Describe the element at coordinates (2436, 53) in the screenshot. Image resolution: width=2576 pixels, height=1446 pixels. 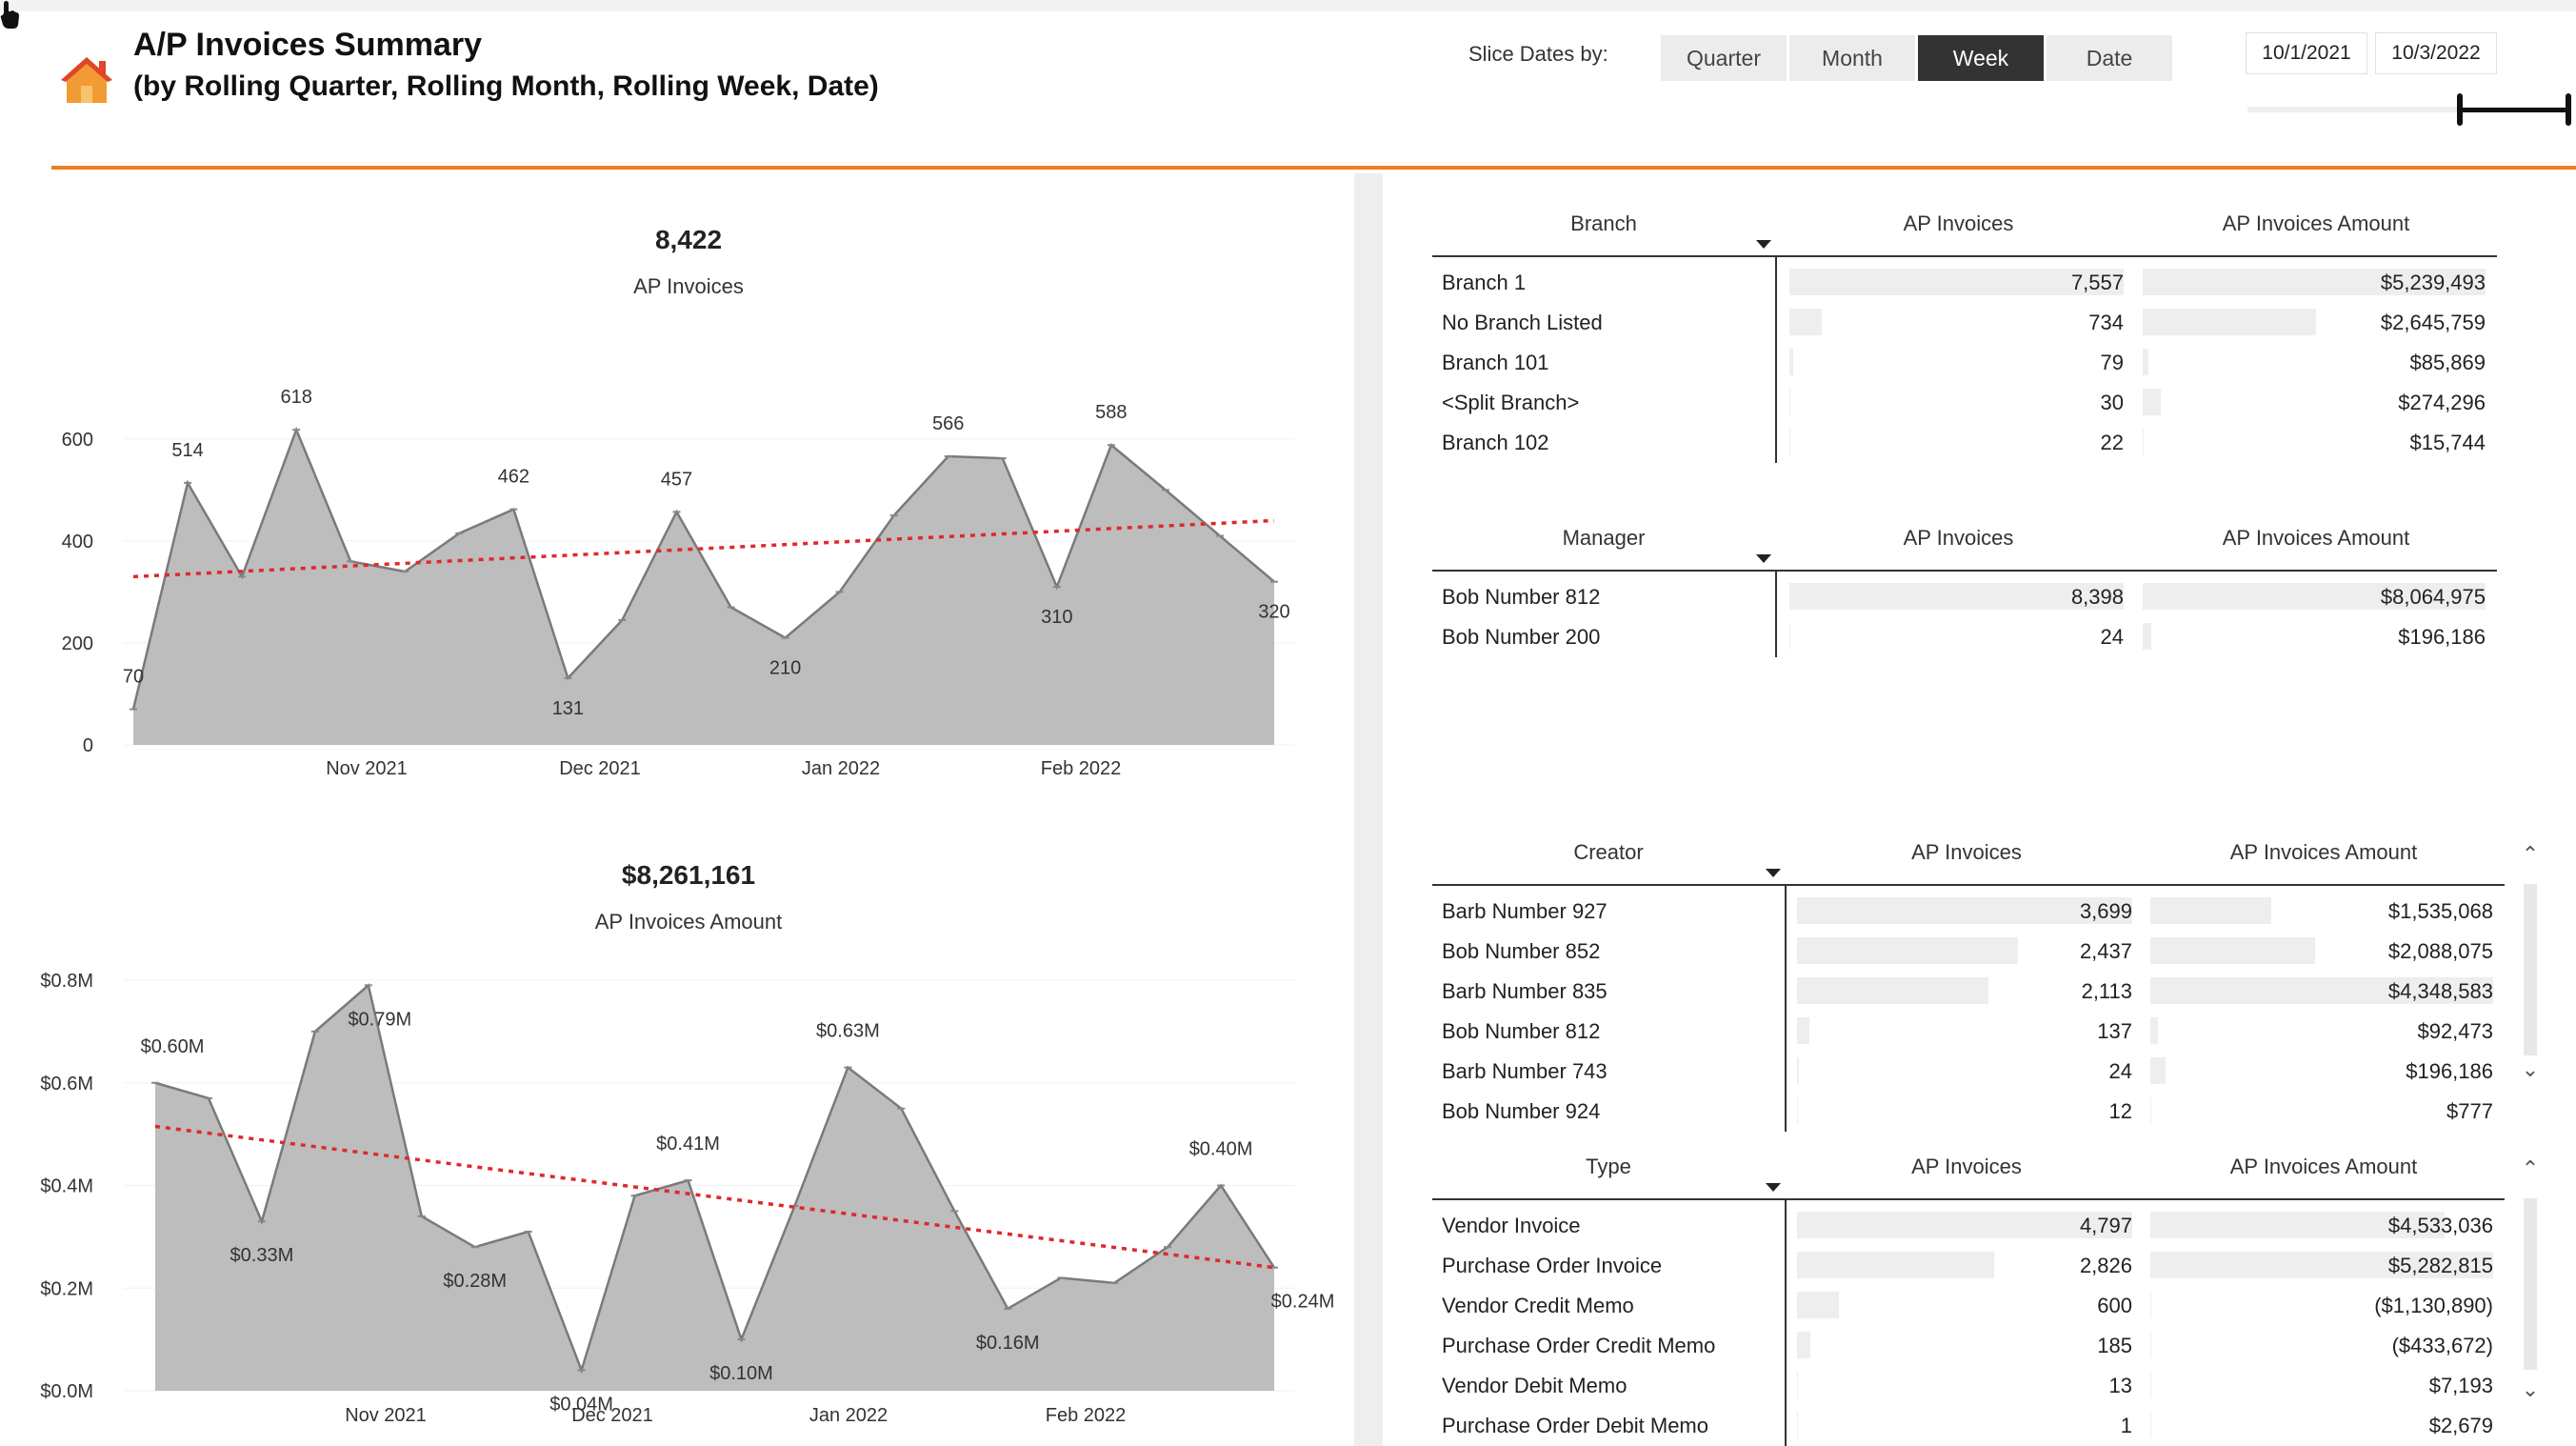
I see `end-date-input: 10/3/2022` at that location.